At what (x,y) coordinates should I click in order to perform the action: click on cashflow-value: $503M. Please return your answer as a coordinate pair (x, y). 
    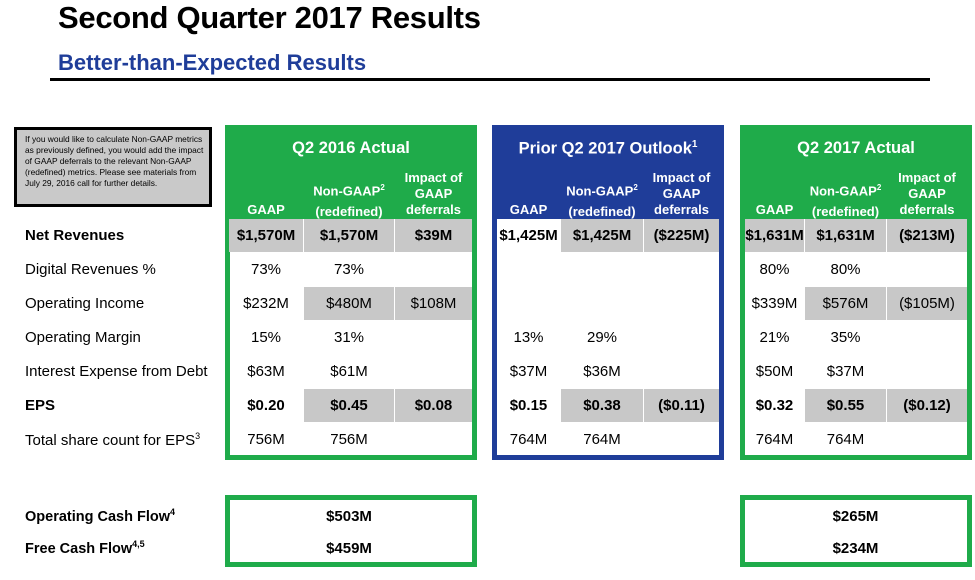
    Looking at the image, I should click on (349, 516).